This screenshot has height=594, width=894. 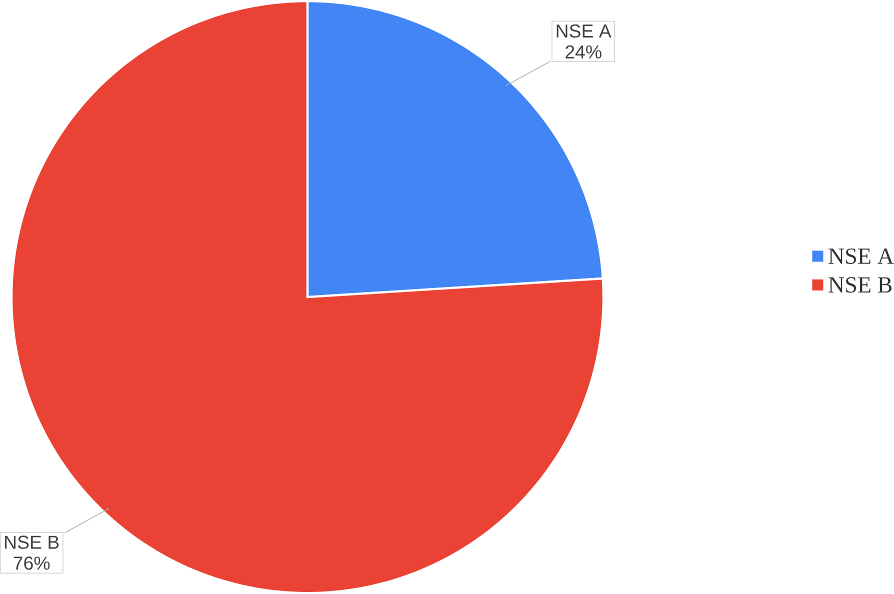 What do you see at coordinates (861, 256) in the screenshot?
I see `legend-label: NSE A` at bounding box center [861, 256].